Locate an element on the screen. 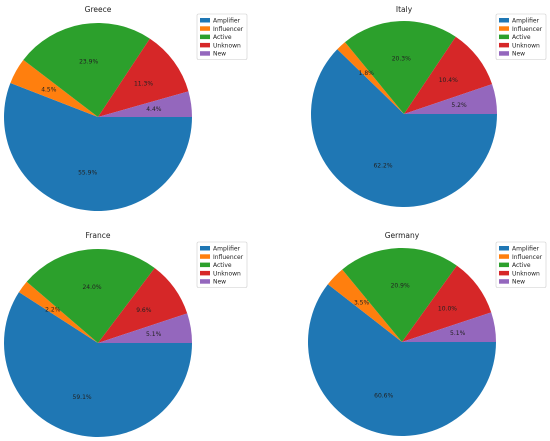 The height and width of the screenshot is (441, 550). slice-label-active: 23.9% is located at coordinates (88, 61).